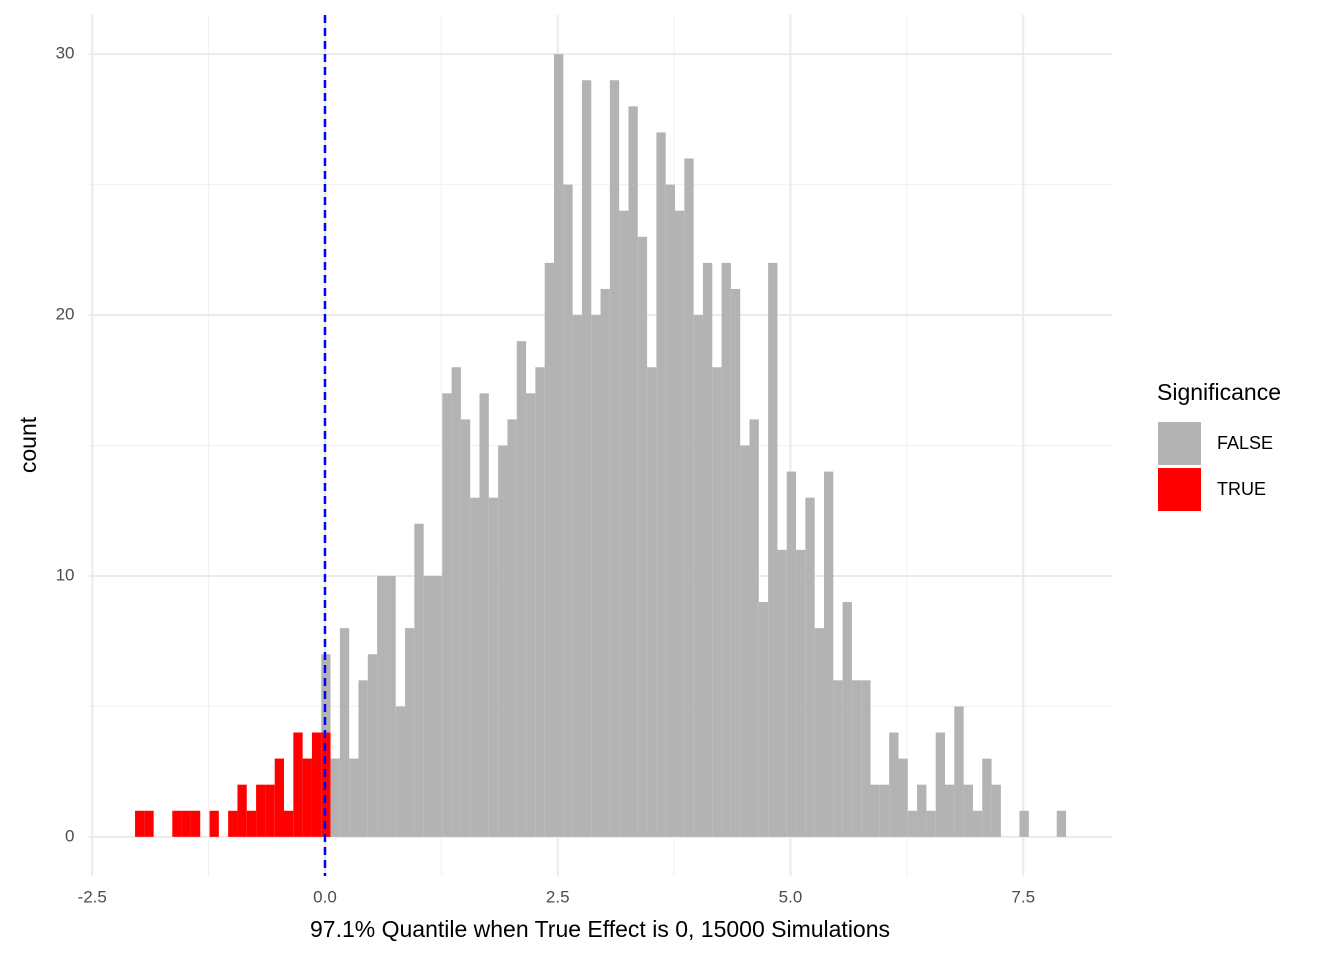  Describe the element at coordinates (325, 896) in the screenshot. I see `x-tick-label: 0.0` at that location.